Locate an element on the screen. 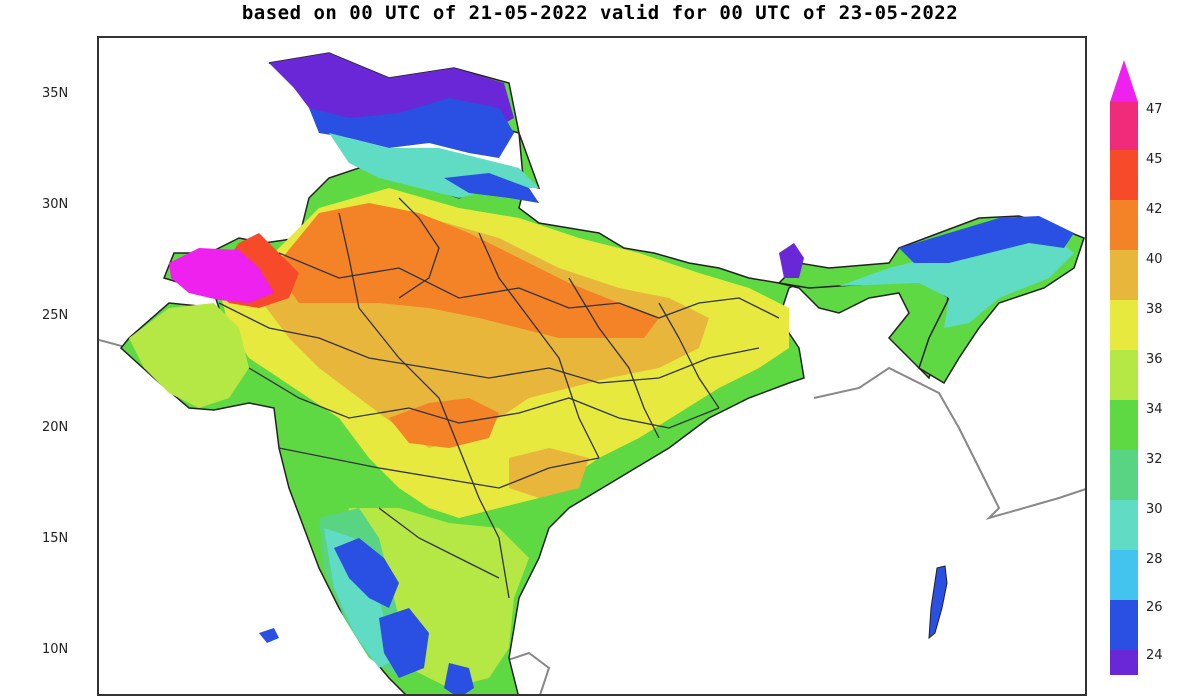  legend-label-42: 42 is located at coordinates (1154, 209).